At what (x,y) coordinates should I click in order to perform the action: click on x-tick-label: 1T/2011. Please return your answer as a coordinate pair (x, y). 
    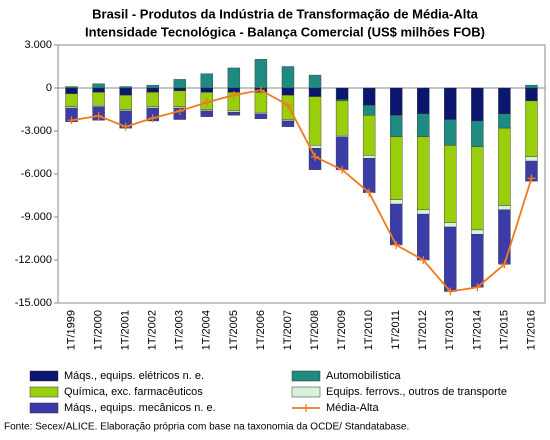
    Looking at the image, I should click on (396, 330).